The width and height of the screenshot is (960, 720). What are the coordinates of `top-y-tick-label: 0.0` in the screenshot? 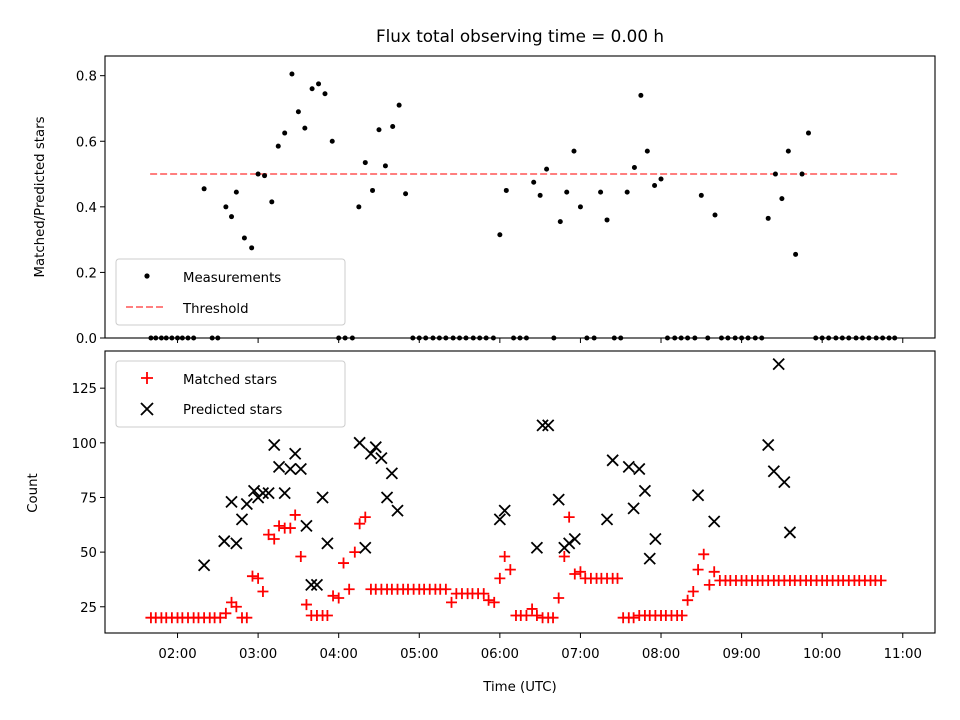 It's located at (86, 339).